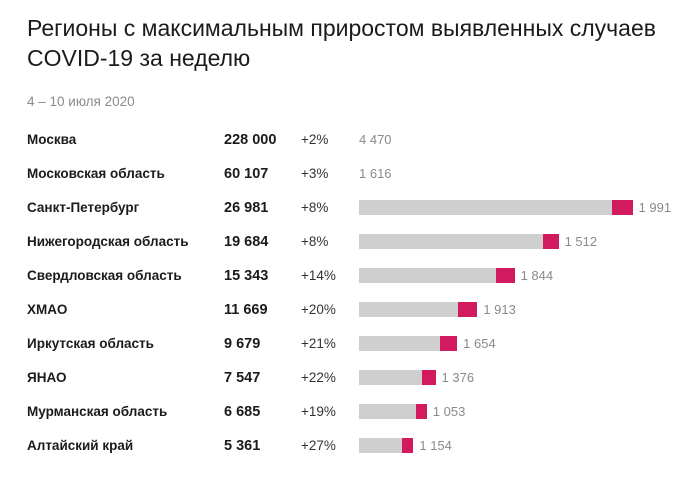 The width and height of the screenshot is (693, 478). What do you see at coordinates (83, 207) in the screenshot?
I see `region-label: Санкт-Петербург` at bounding box center [83, 207].